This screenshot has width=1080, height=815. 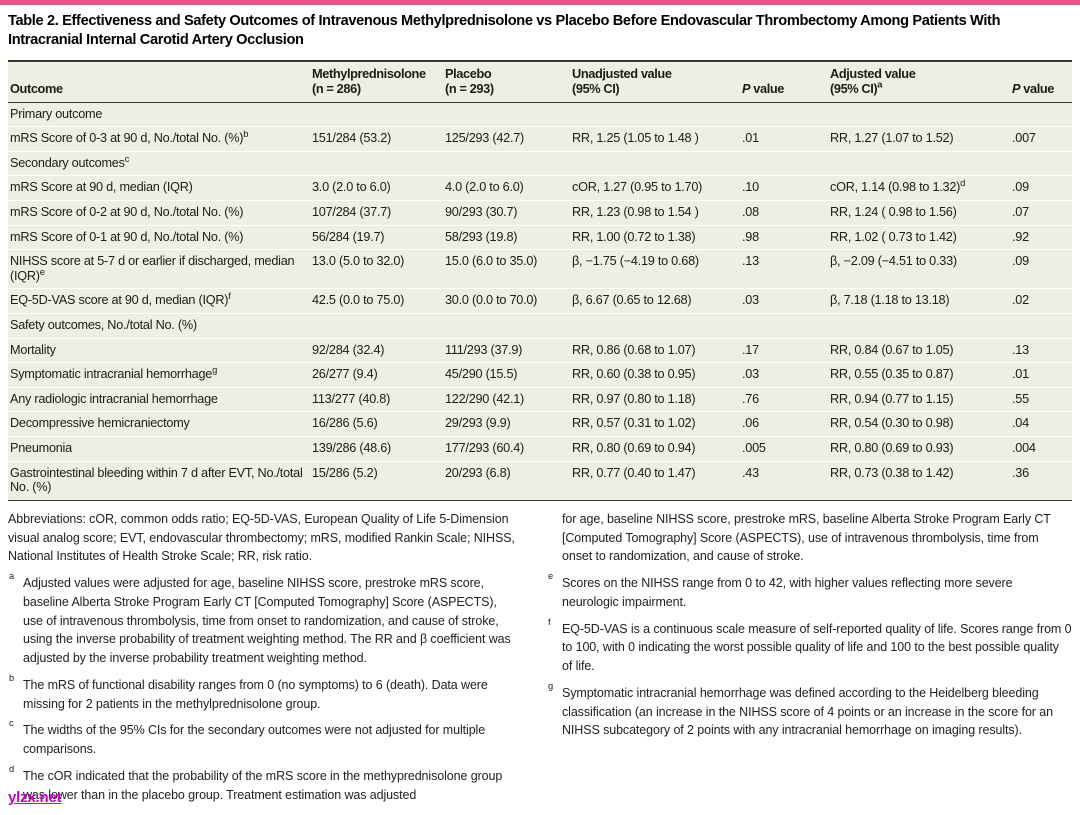 I want to click on header-label: Placebo, so click(x=468, y=73).